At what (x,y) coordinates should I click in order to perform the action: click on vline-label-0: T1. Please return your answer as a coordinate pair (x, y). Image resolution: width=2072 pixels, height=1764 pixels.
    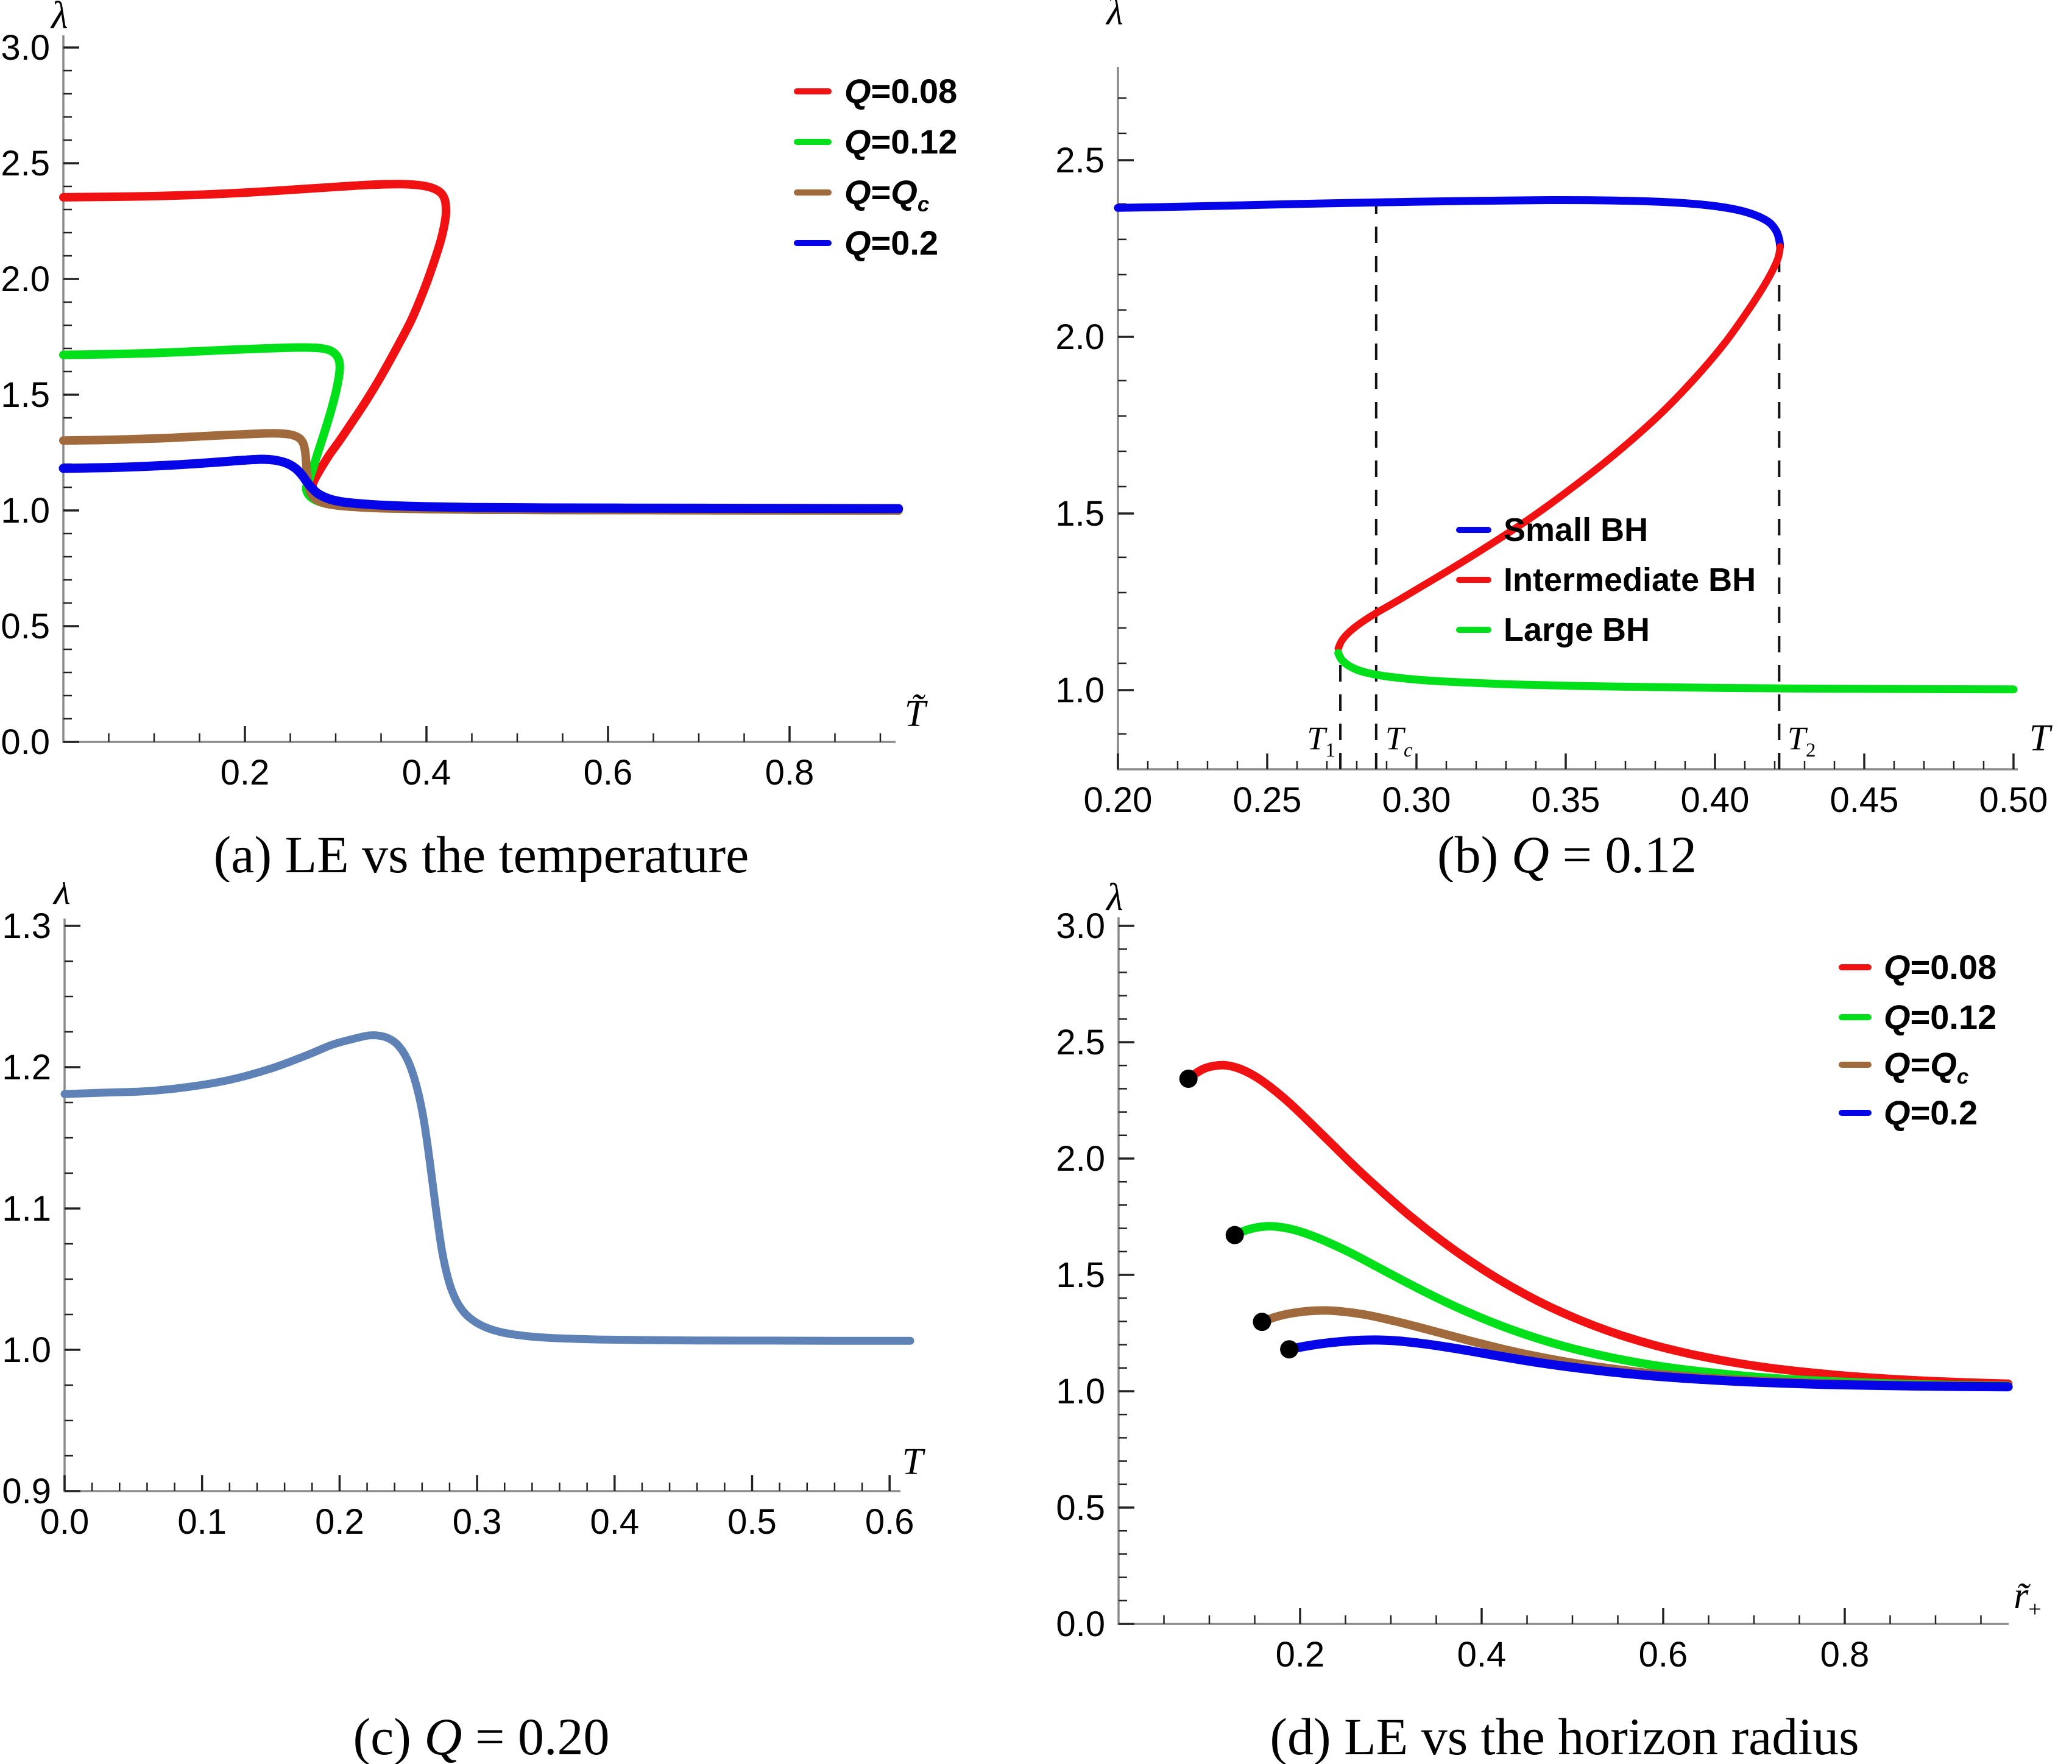
    Looking at the image, I should click on (1321, 740).